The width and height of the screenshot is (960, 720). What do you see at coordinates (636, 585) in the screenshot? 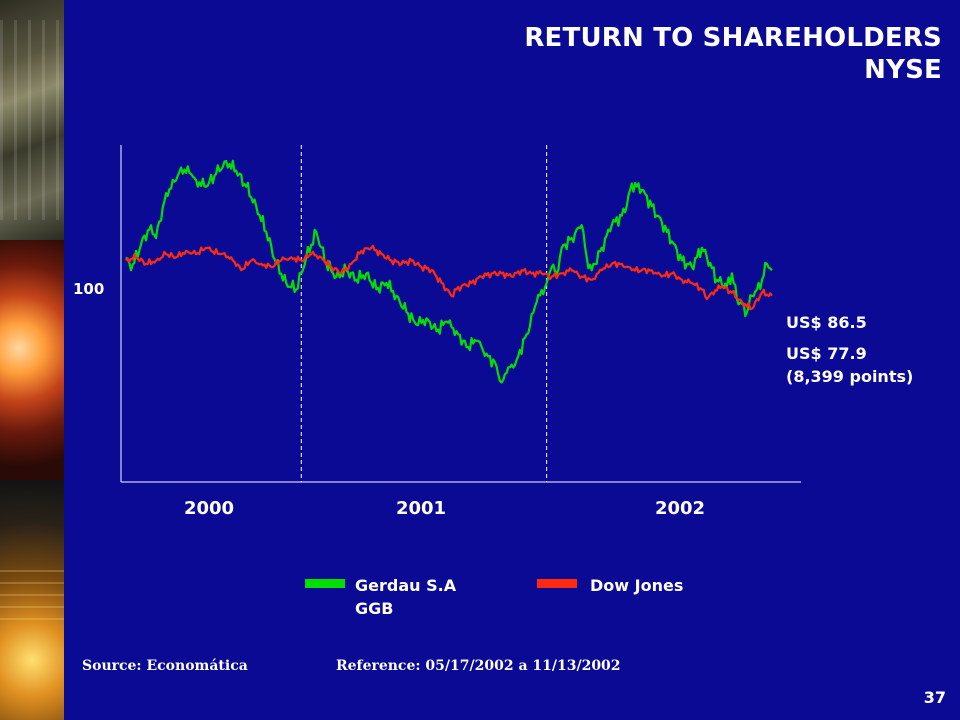
I see `legend-label-dow: Dow Jones` at bounding box center [636, 585].